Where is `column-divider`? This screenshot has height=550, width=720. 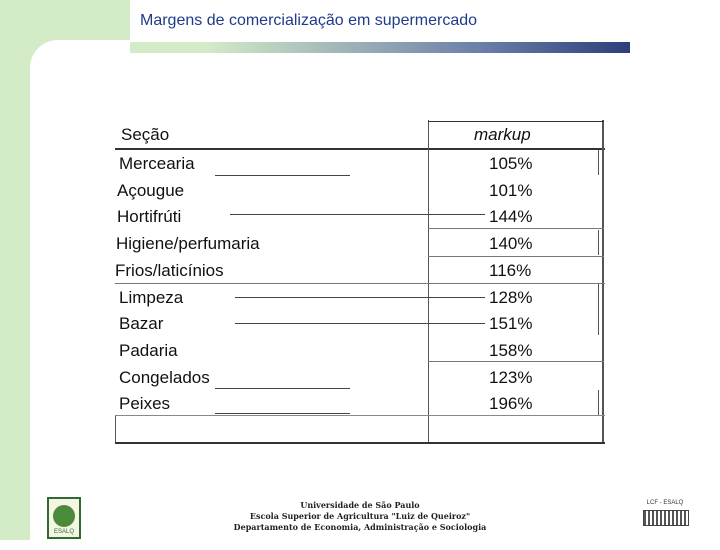 column-divider is located at coordinates (428, 282).